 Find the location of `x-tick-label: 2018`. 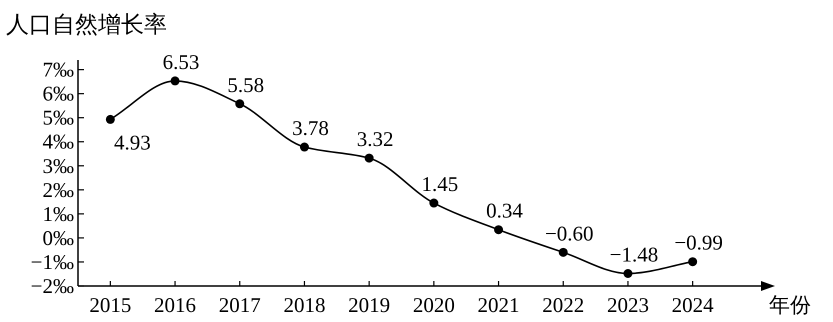

x-tick-label: 2018 is located at coordinates (304, 305).